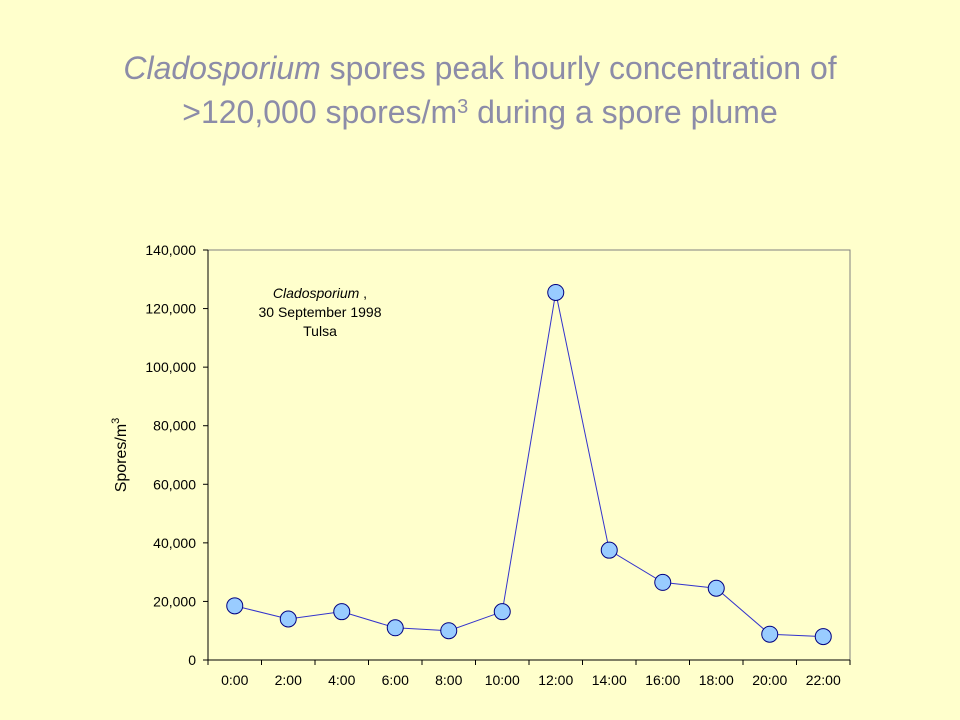 The width and height of the screenshot is (960, 720). Describe the element at coordinates (463, 107) in the screenshot. I see `title-superscript: 3` at that location.